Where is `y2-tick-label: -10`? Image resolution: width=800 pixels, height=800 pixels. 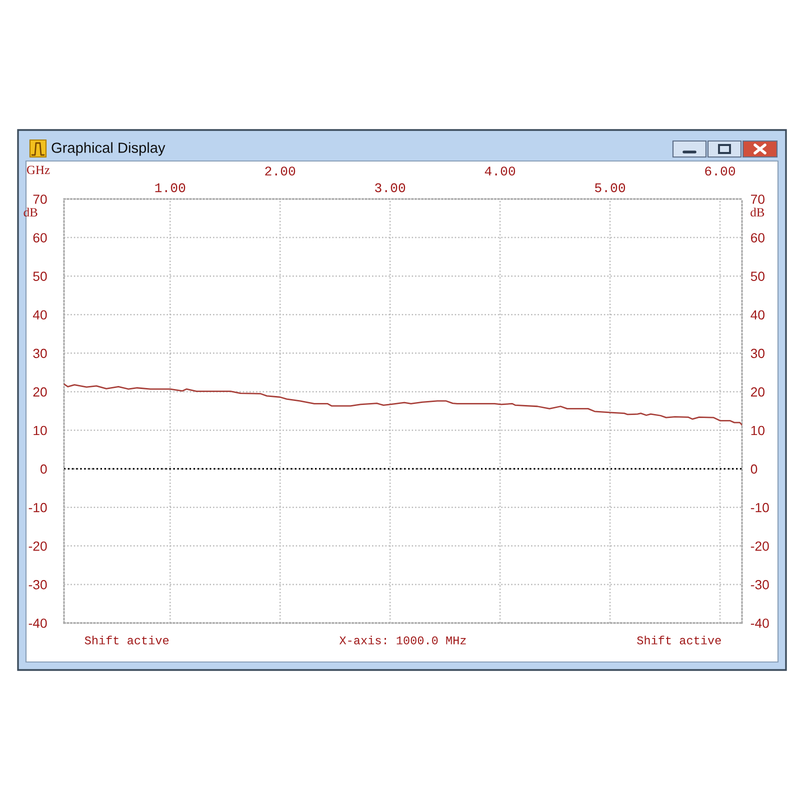 y2-tick-label: -10 is located at coordinates (759, 507).